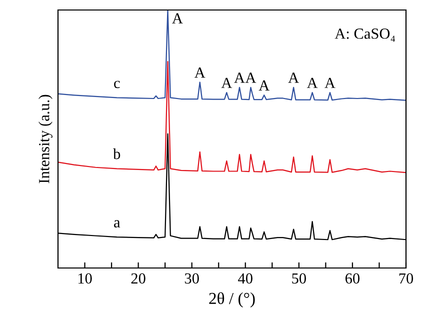 The image size is (434, 323). I want to click on series-label: a, so click(117, 224).